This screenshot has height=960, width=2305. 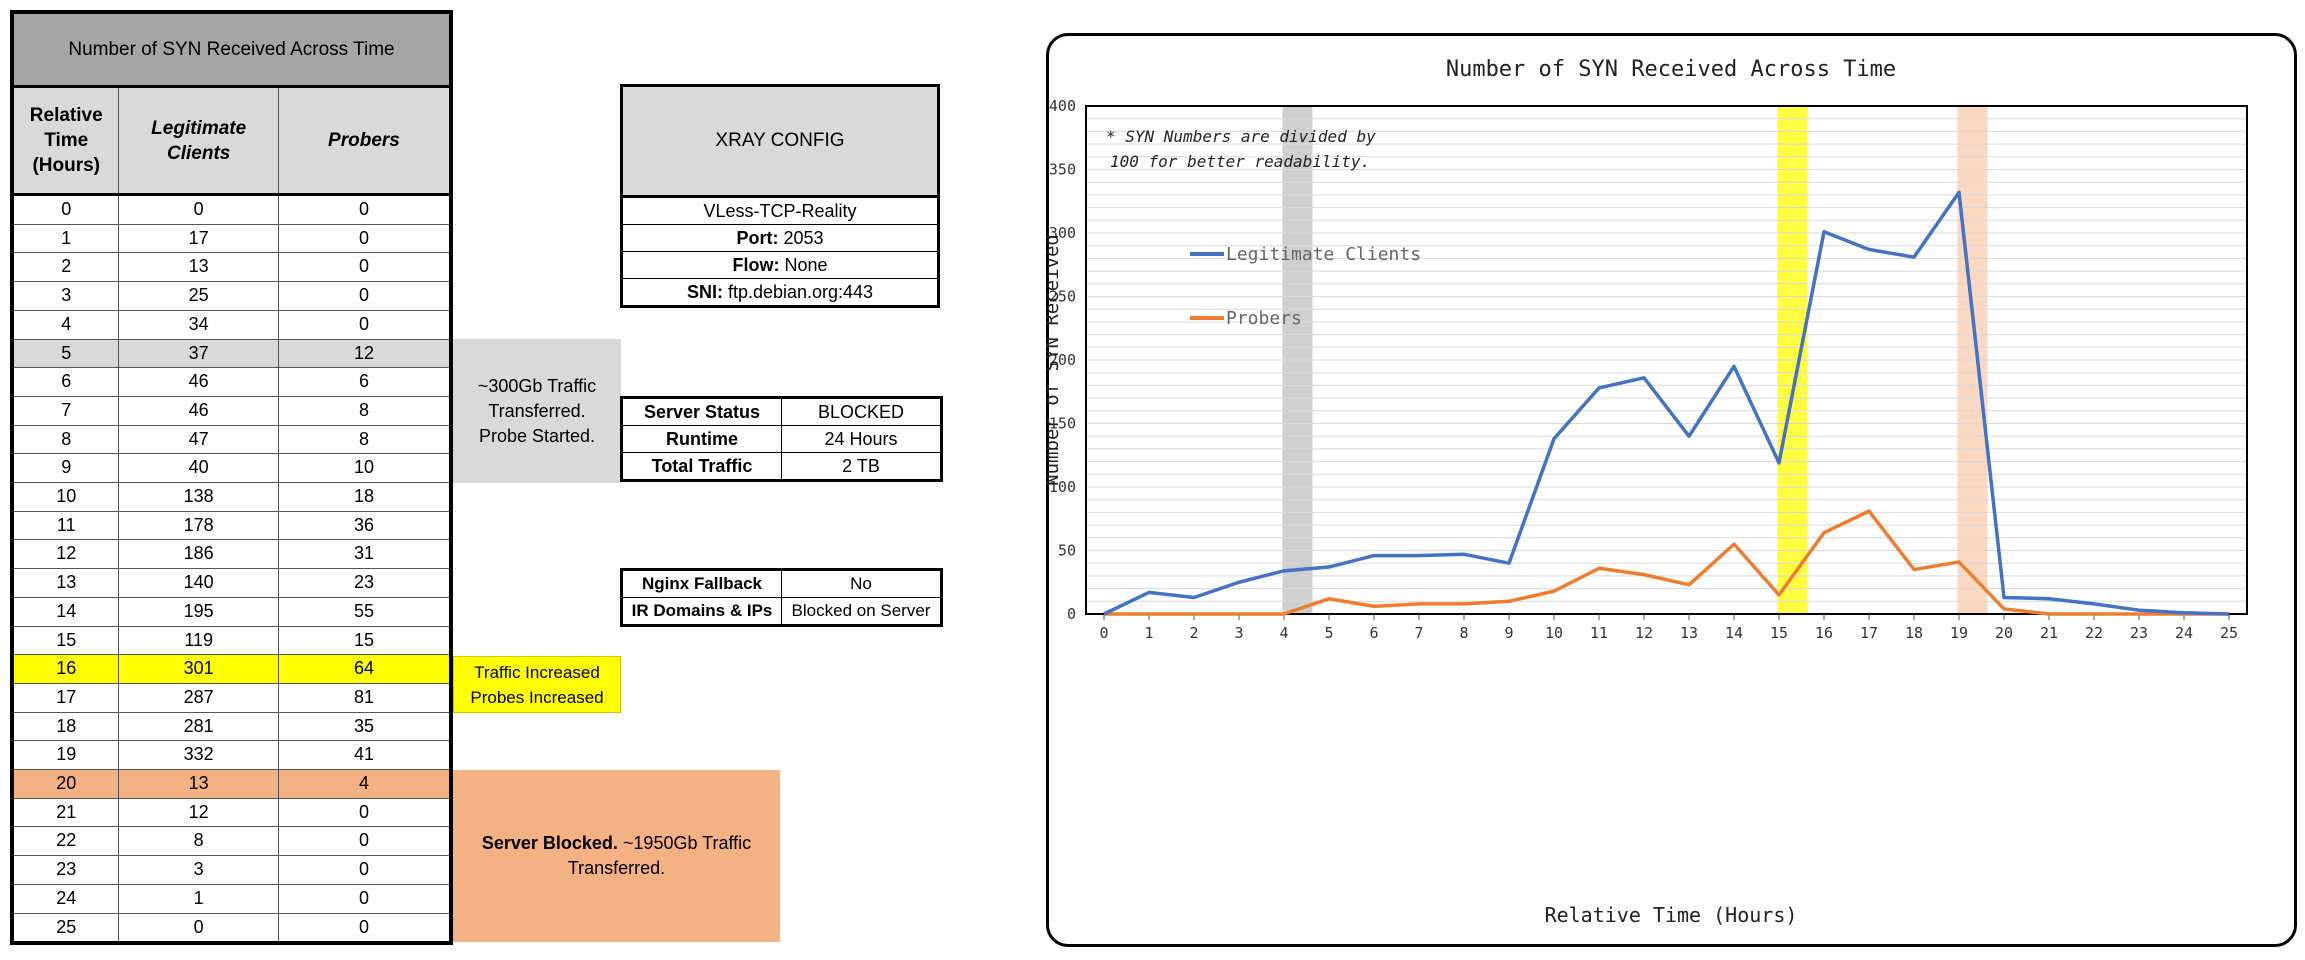 I want to click on cell-relative-time: 0, so click(x=65, y=209).